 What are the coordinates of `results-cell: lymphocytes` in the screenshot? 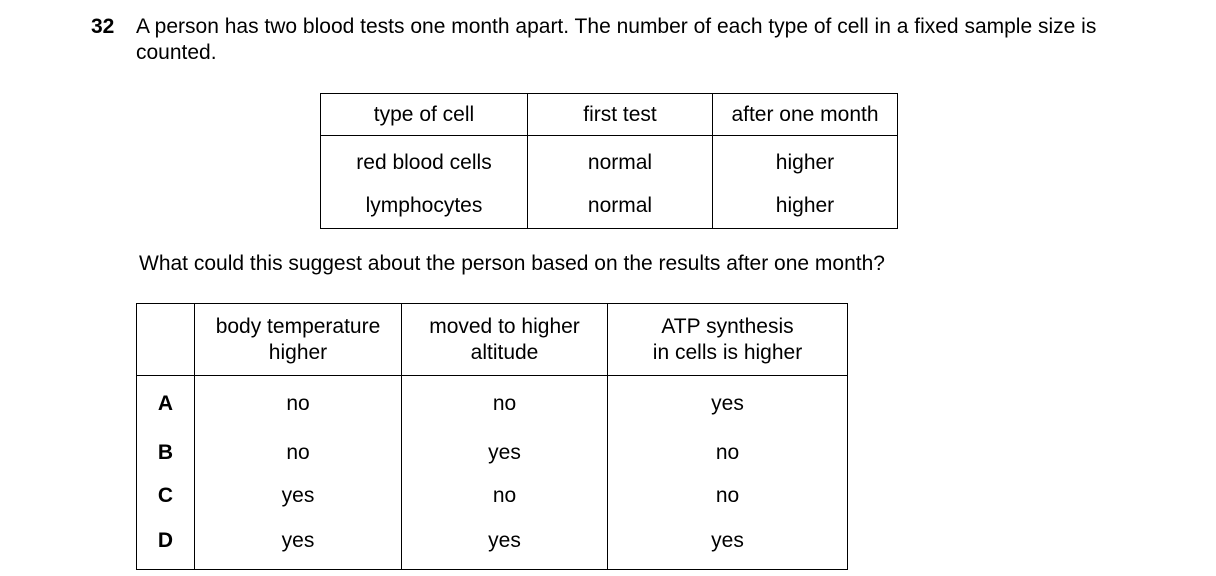 It's located at (424, 208).